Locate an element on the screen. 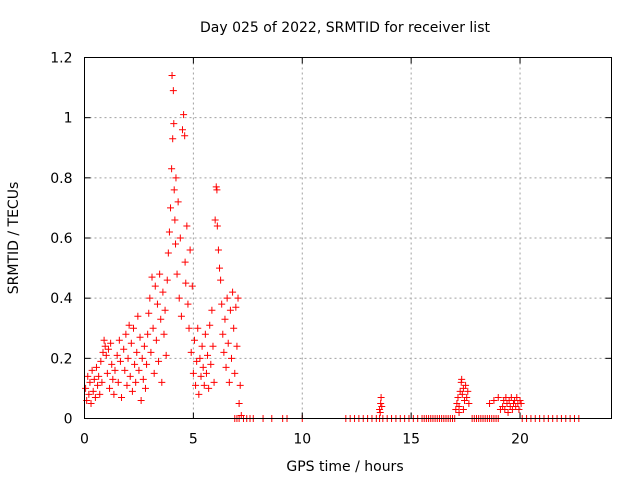 The width and height of the screenshot is (640, 480). y-tick-label: 0.8 is located at coordinates (61, 179).